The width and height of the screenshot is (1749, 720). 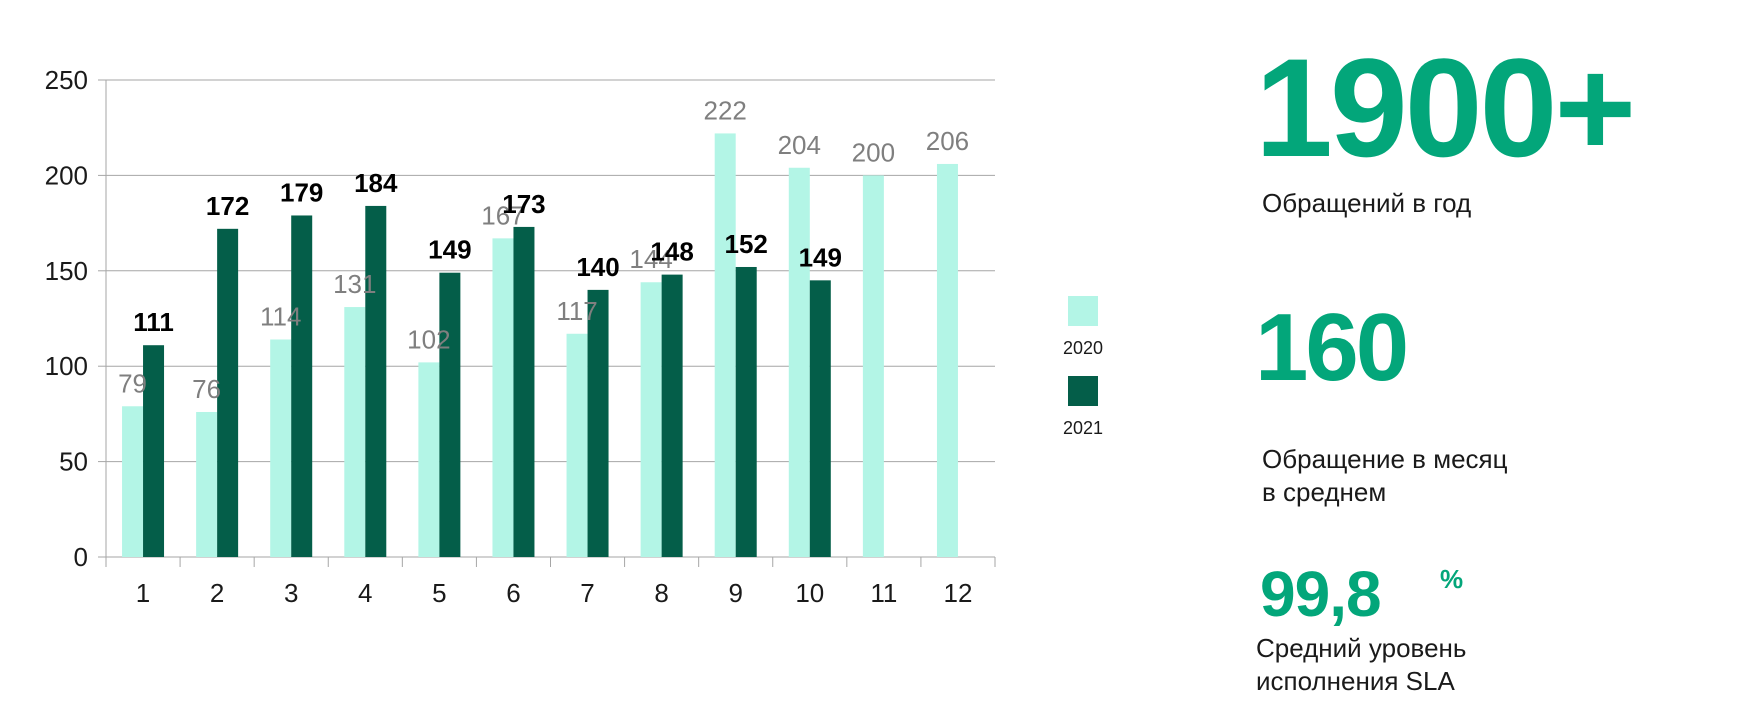 I want to click on annual-caption: Обращений в год, so click(x=1367, y=203).